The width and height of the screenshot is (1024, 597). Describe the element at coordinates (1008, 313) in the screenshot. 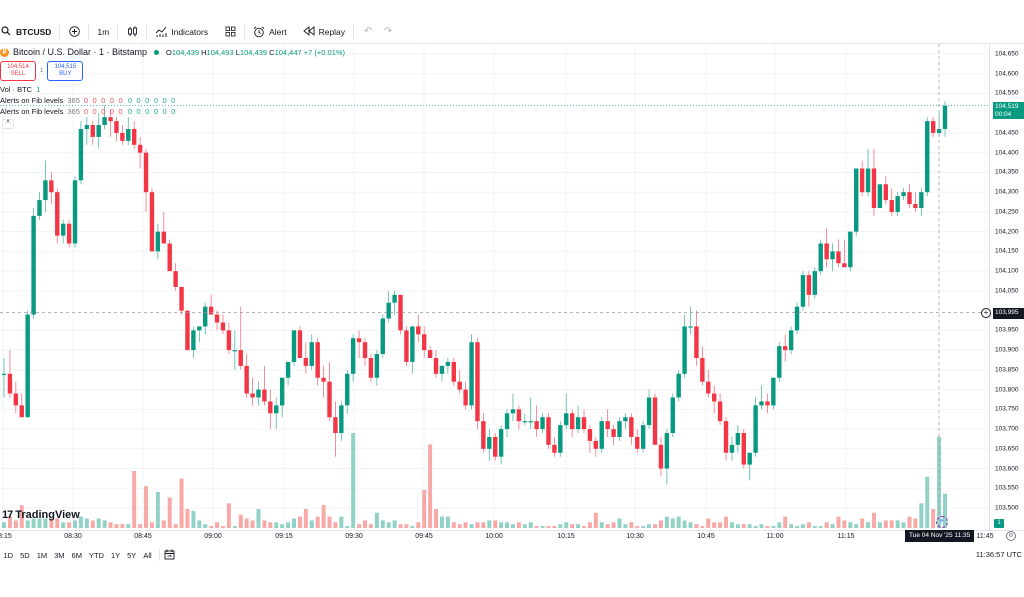

I see `crosshair-price-label: 103,995` at that location.